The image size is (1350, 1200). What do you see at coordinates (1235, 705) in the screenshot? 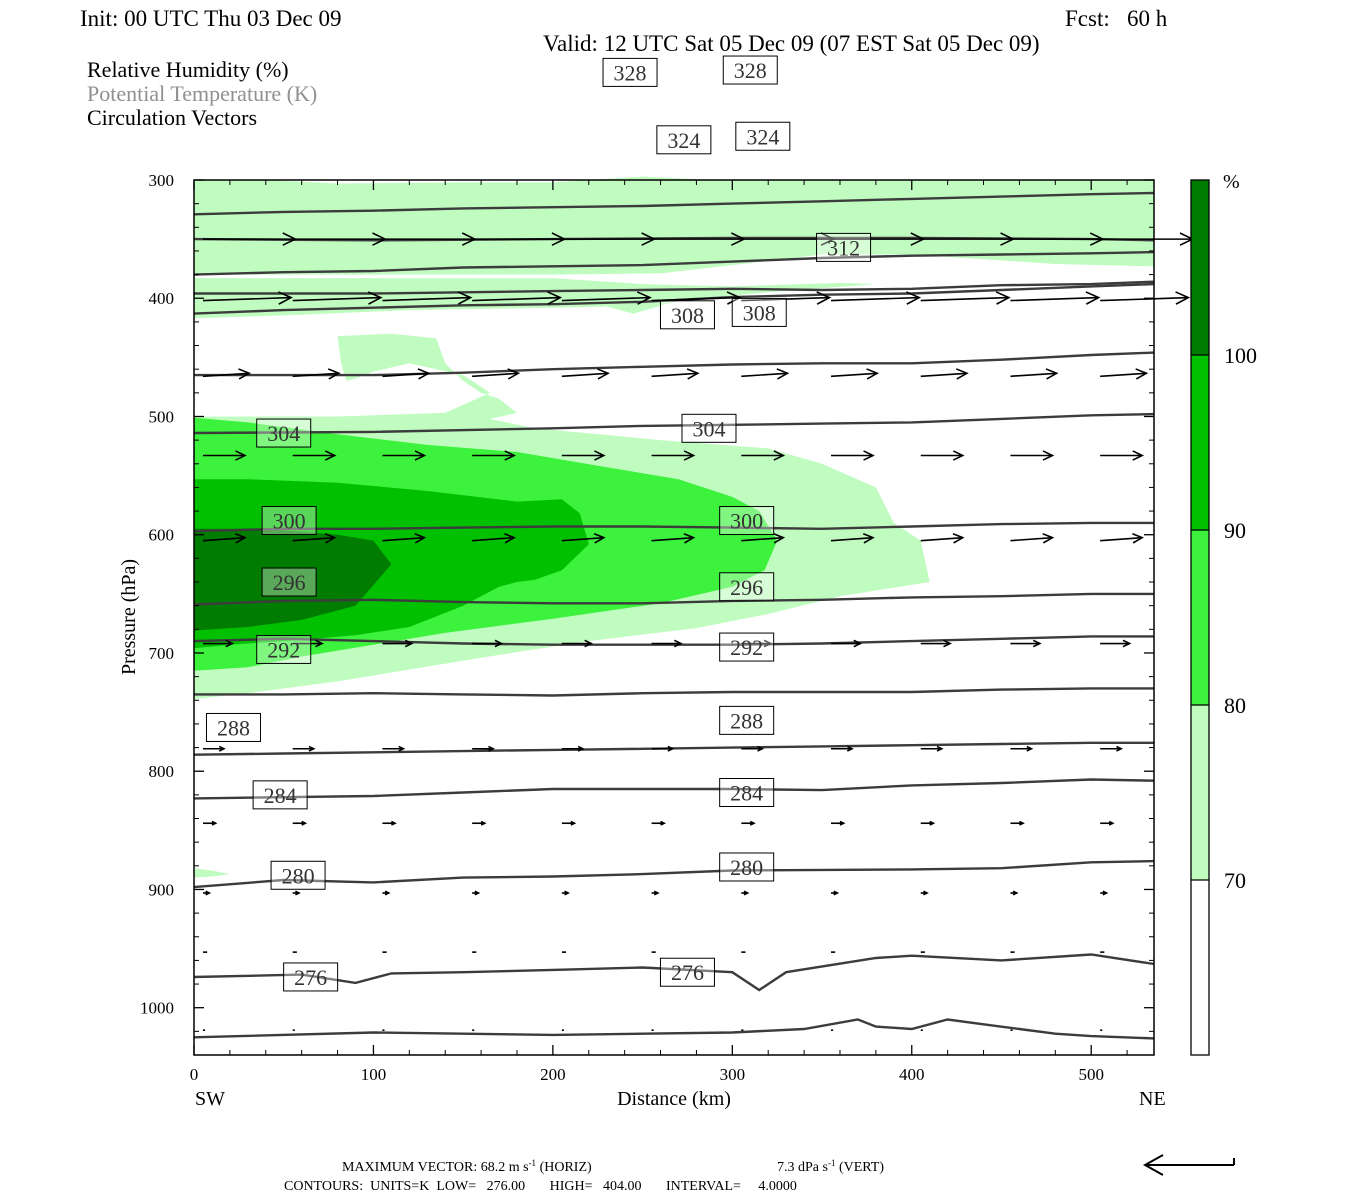
I see `colorbar-tick-label: 80` at bounding box center [1235, 705].